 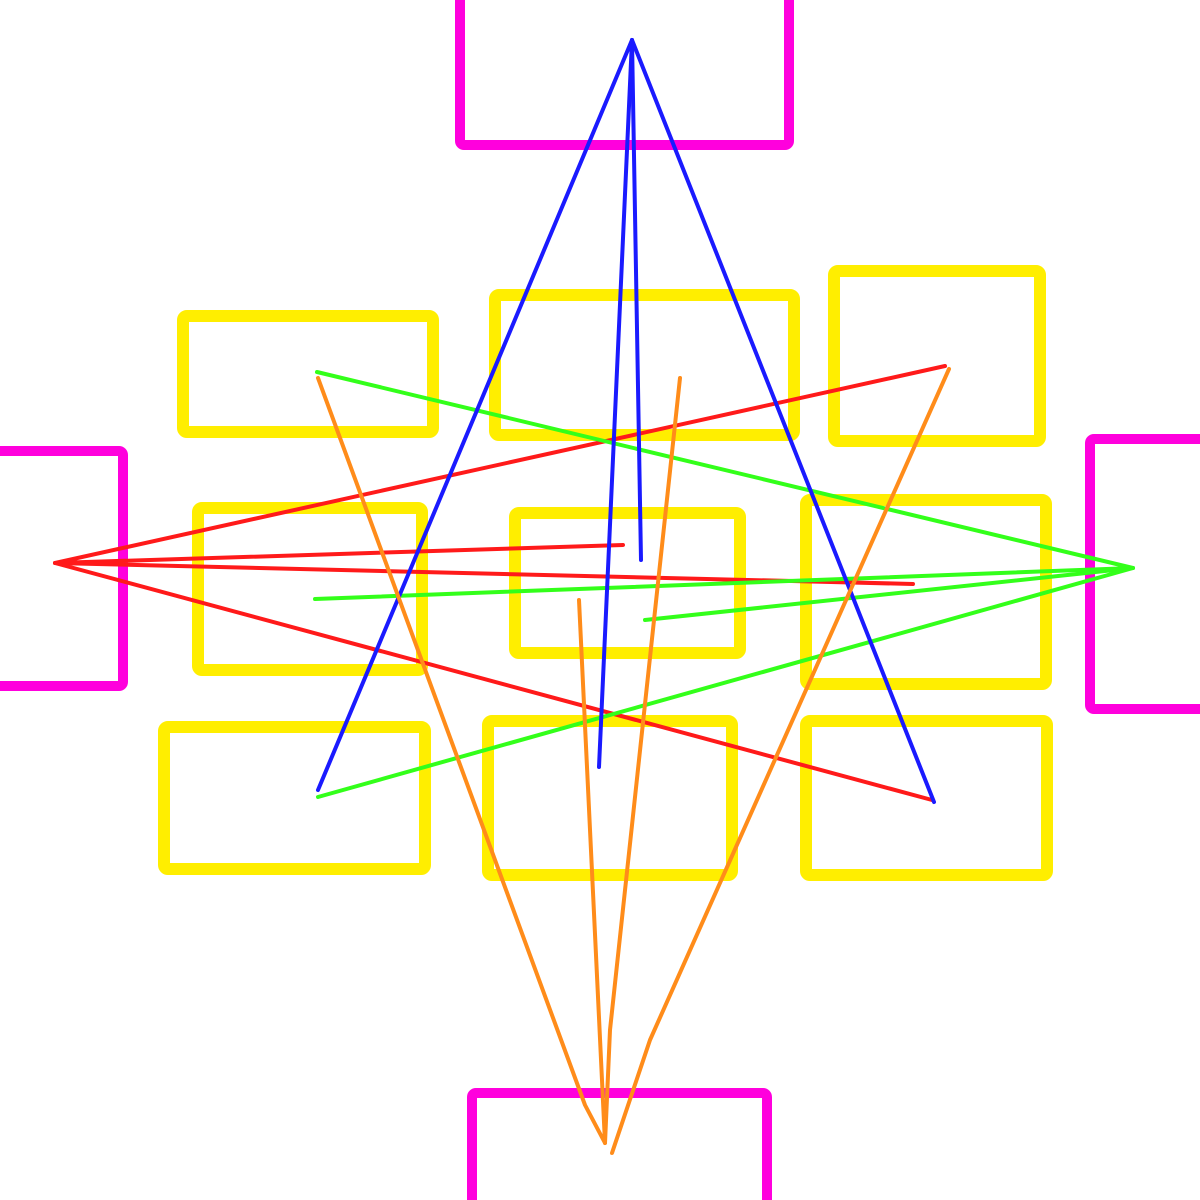 What do you see at coordinates (619, 1144) in the screenshot?
I see `port-bottom` at bounding box center [619, 1144].